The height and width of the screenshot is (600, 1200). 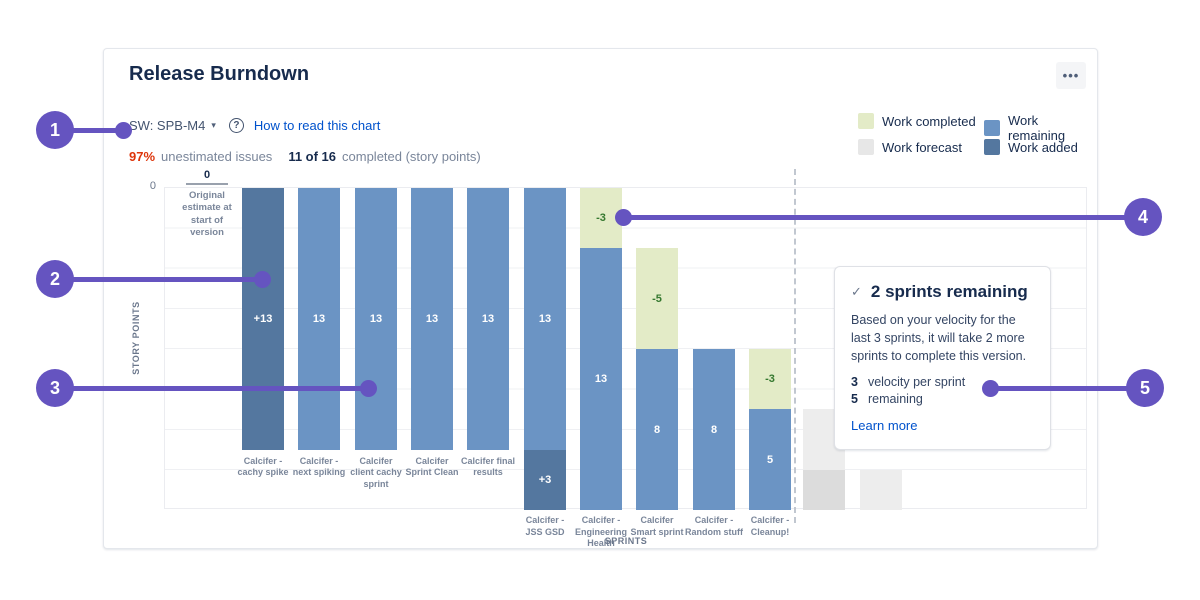 I want to click on legend-item-work-remaining: Work remaining, so click(x=1040, y=128).